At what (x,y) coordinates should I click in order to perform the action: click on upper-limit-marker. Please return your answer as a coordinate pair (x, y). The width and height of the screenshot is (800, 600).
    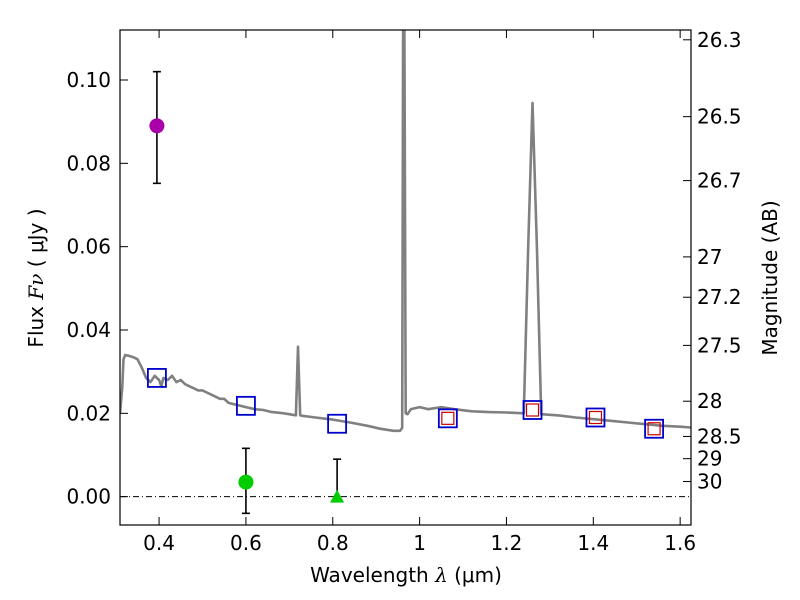
    Looking at the image, I should click on (337, 496).